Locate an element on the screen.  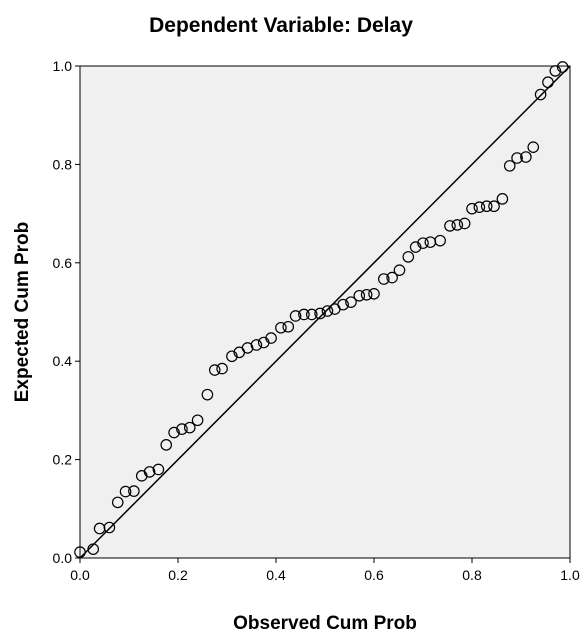
y-tick-label: 0.8 is located at coordinates (63, 164).